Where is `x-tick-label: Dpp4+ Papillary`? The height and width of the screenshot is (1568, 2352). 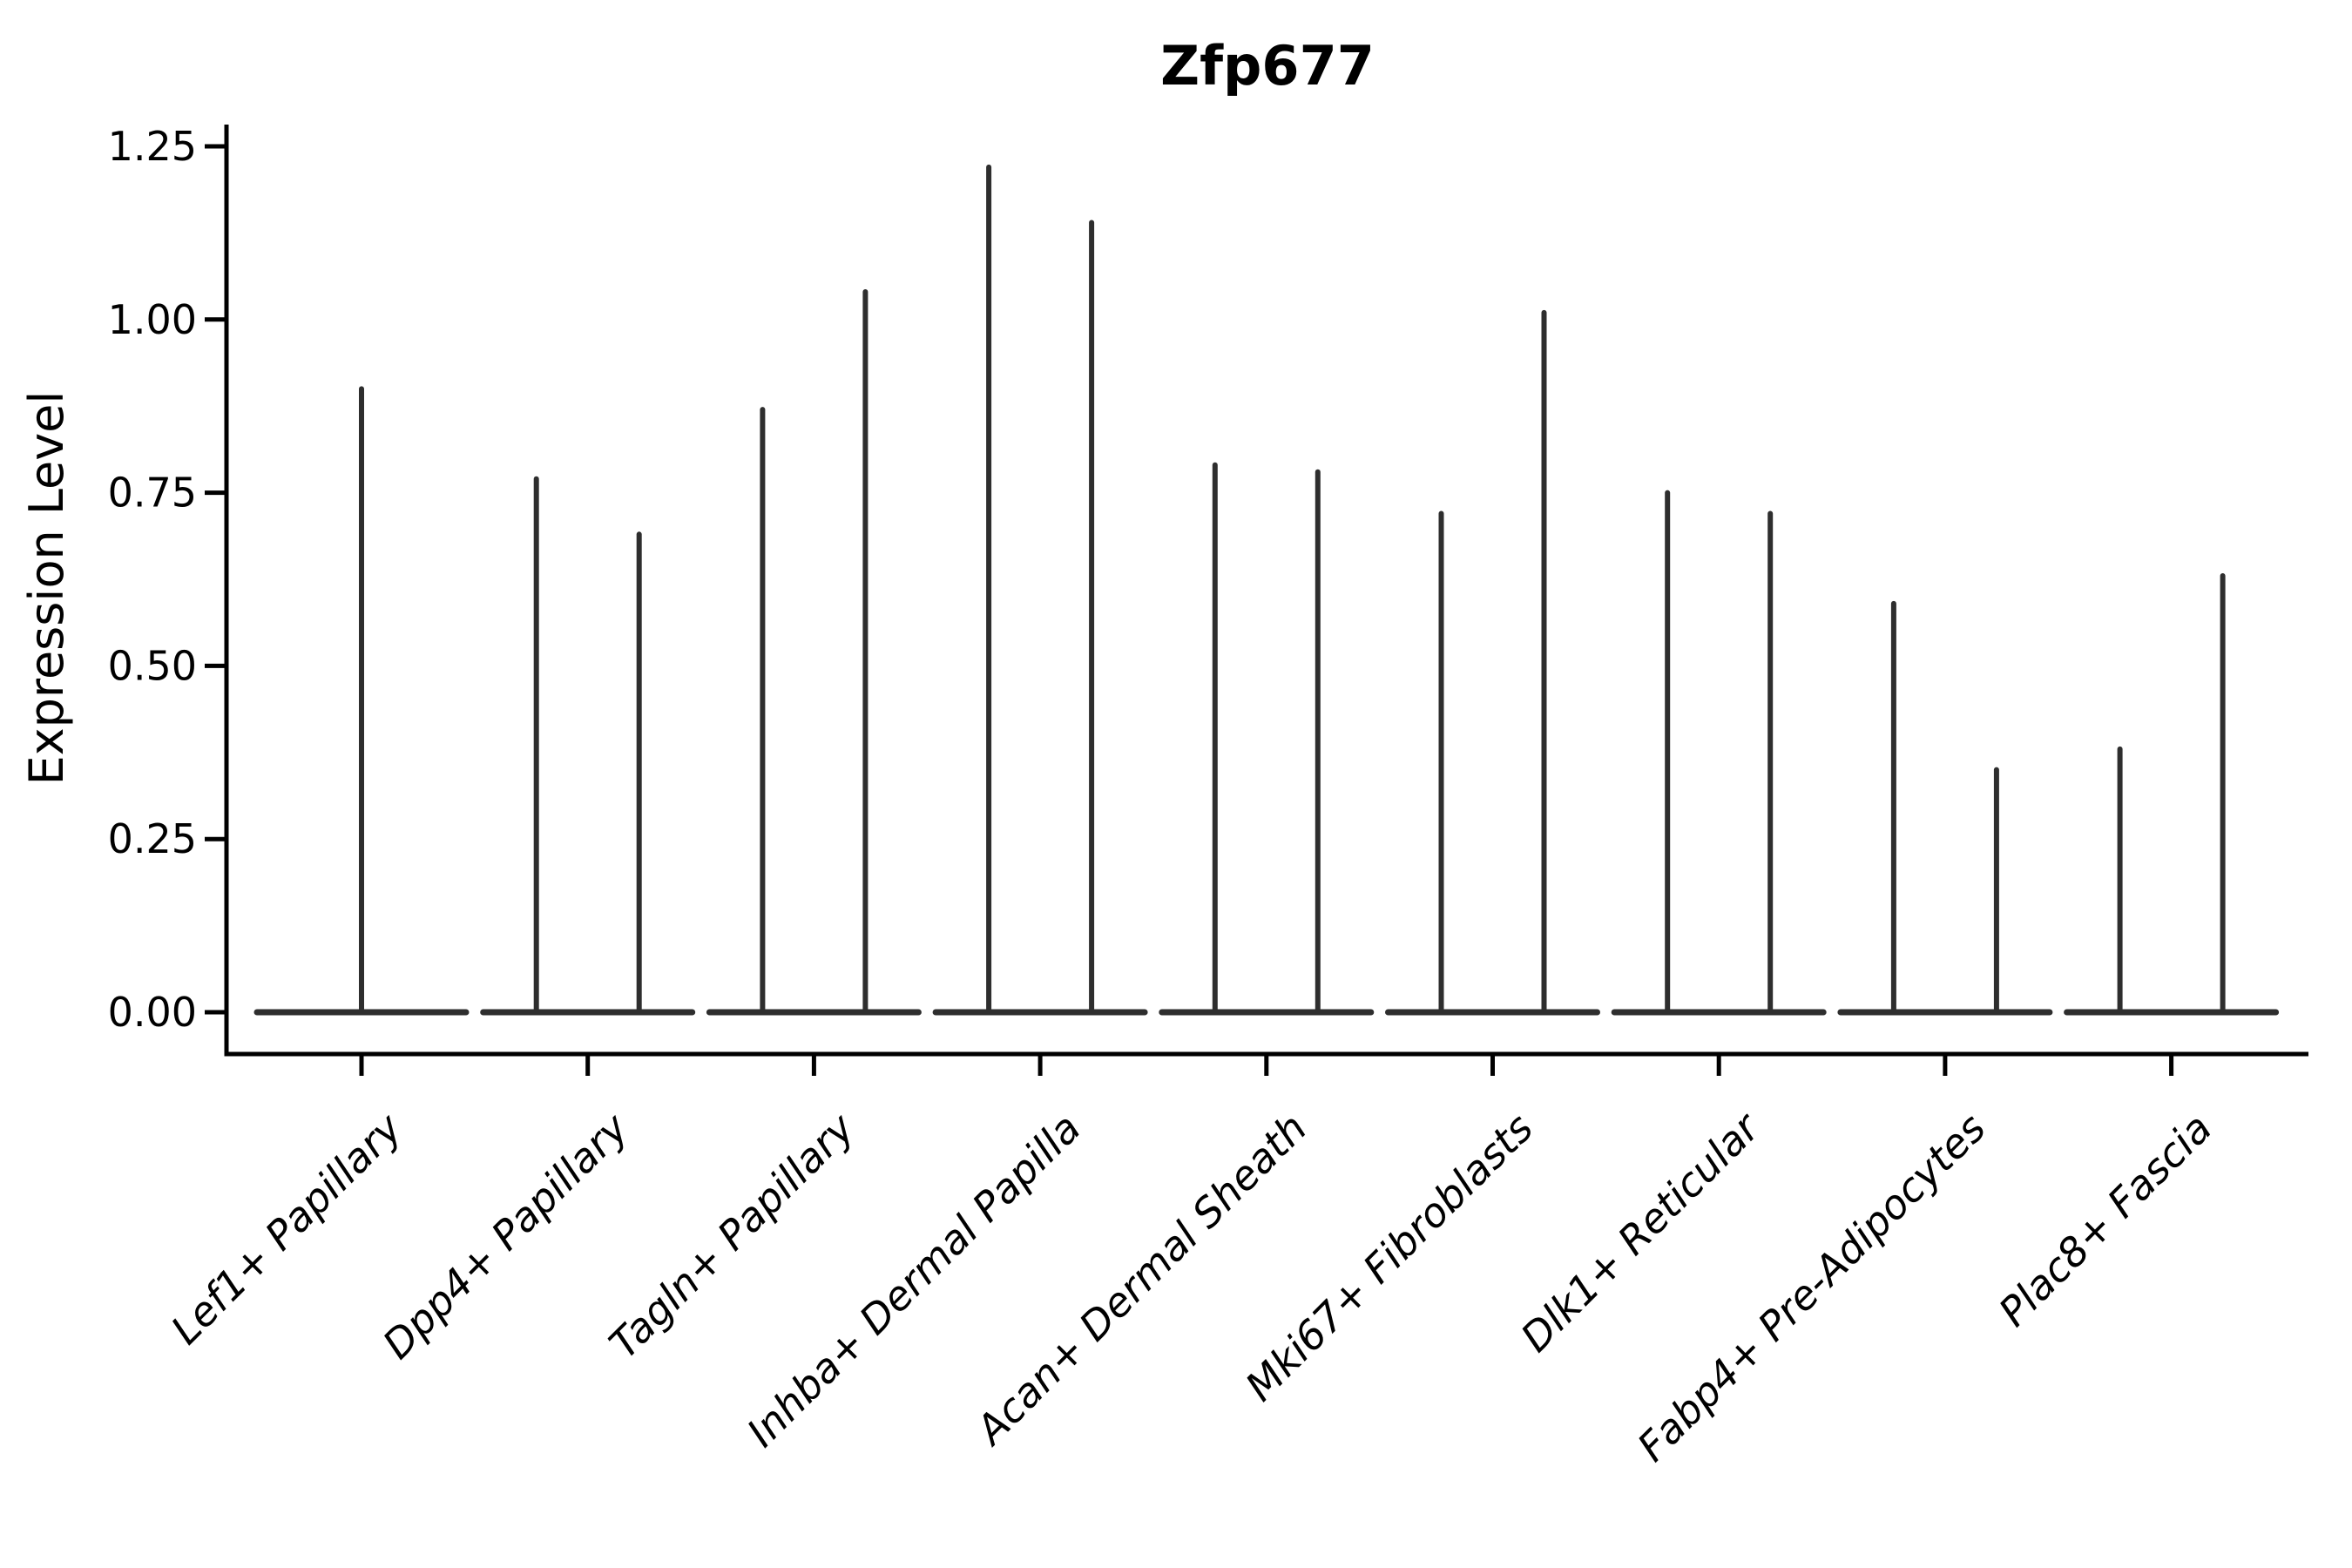
x-tick-label: Dpp4+ Papillary is located at coordinates (506, 1236).